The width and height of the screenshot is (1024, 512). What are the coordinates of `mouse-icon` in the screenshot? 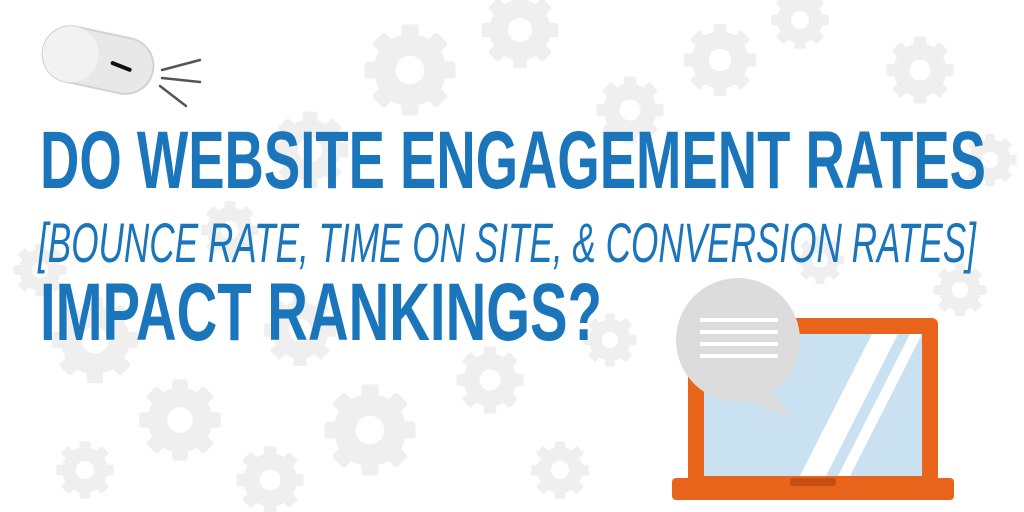 It's located at (121, 66).